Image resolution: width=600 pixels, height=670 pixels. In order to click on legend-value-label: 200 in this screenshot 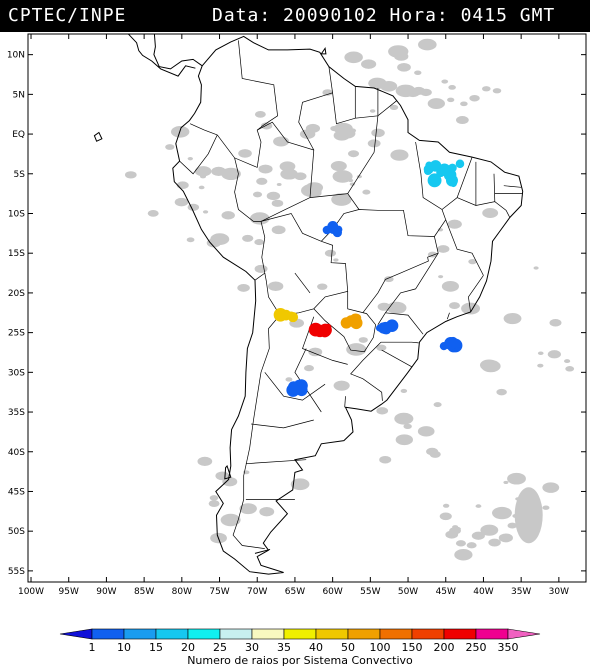, I will do `click(444, 647)`.